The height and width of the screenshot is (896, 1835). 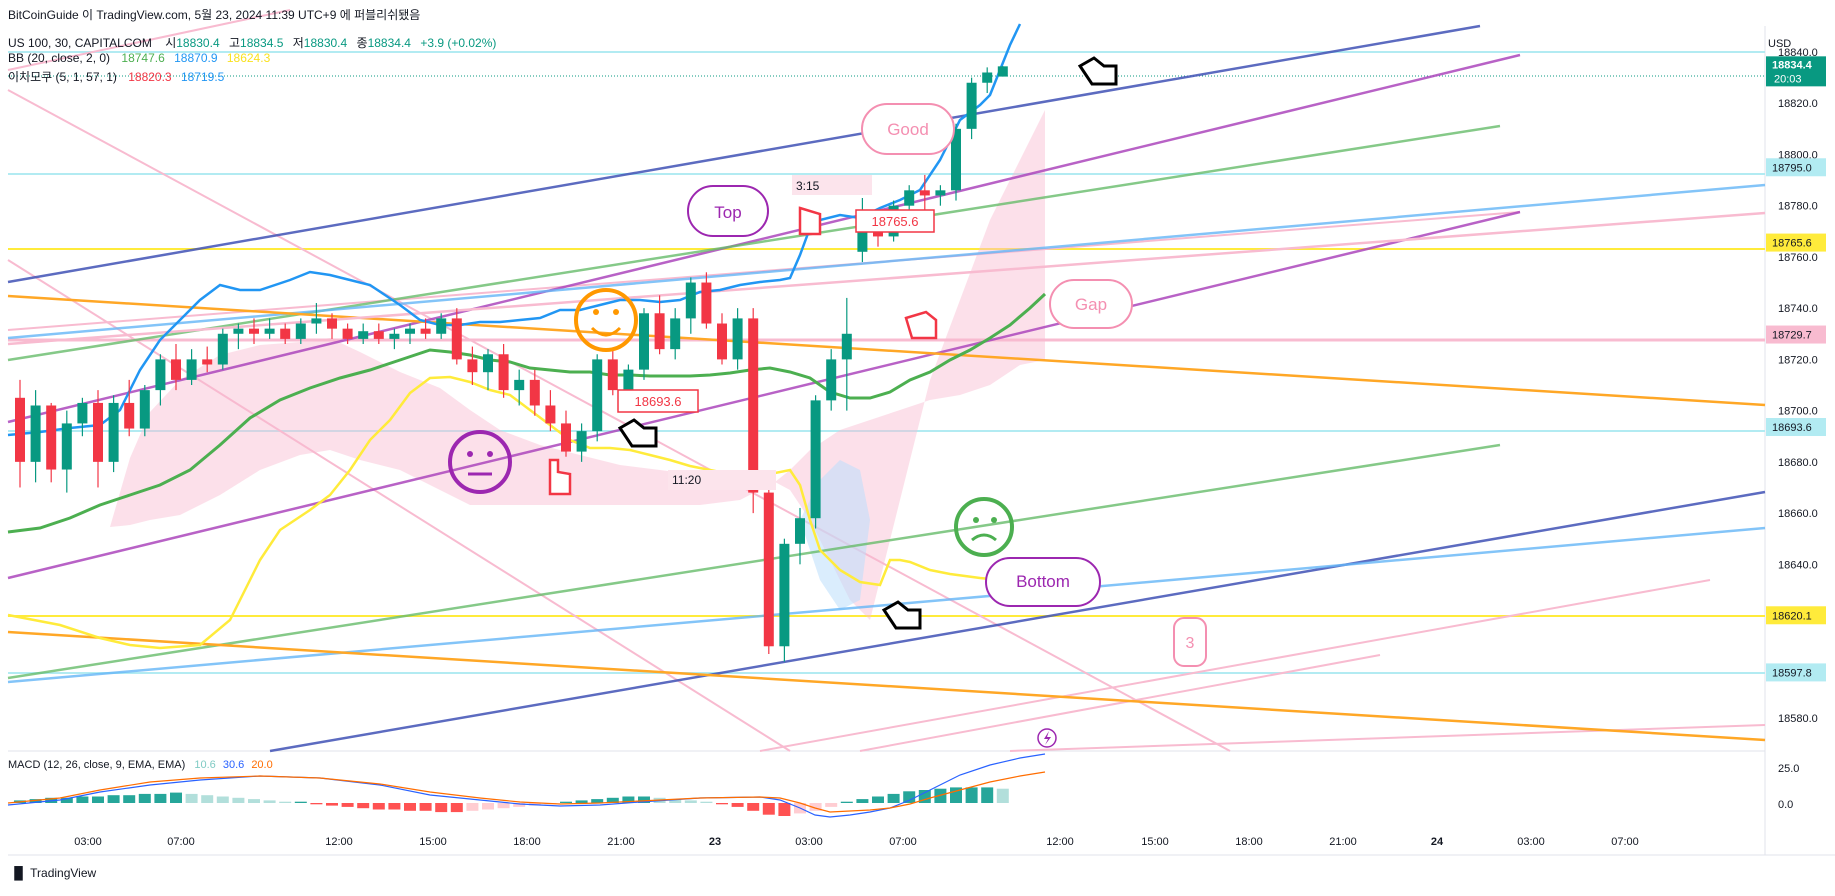 I want to click on time-tick-label: 18:00, so click(x=1249, y=842).